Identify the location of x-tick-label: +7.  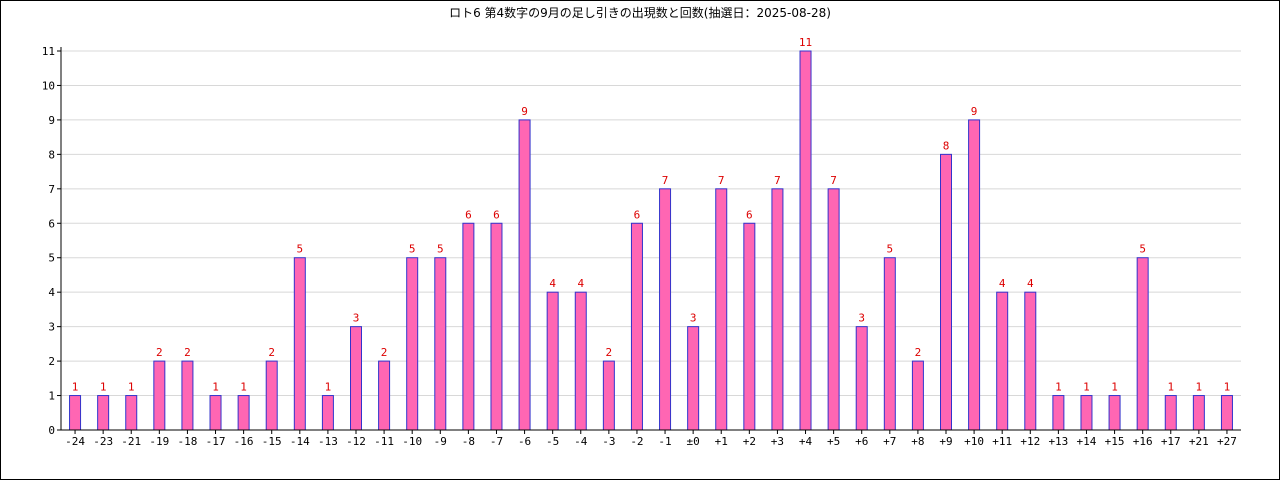
(889, 441).